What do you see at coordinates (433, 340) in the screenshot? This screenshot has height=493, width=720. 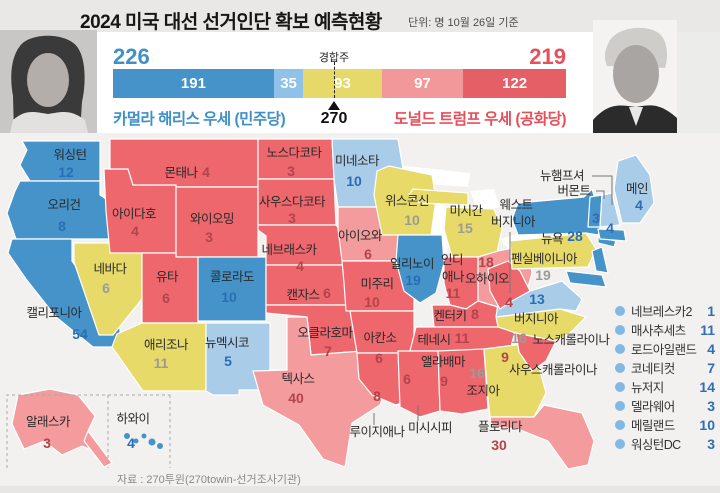 I see `state-name-label: 테네시` at bounding box center [433, 340].